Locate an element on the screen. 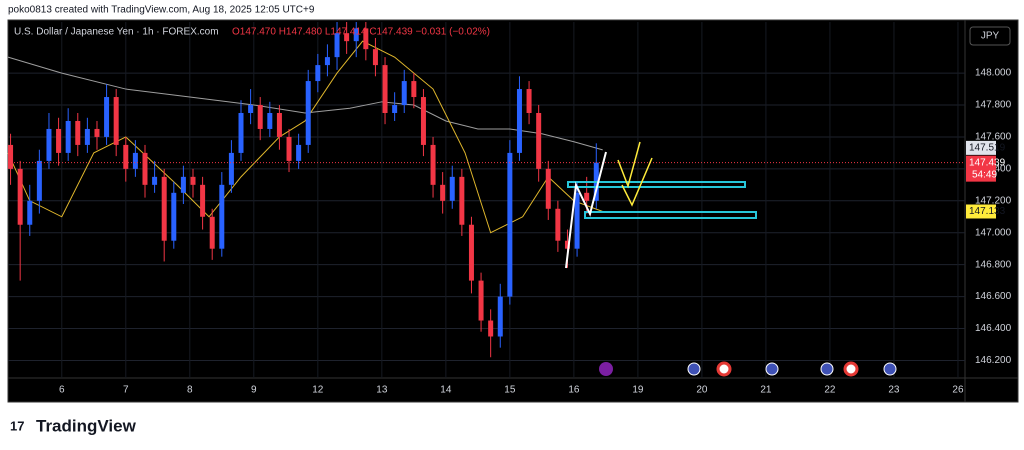 The width and height of the screenshot is (1024, 450). x-tick-label: 6 is located at coordinates (62, 390).